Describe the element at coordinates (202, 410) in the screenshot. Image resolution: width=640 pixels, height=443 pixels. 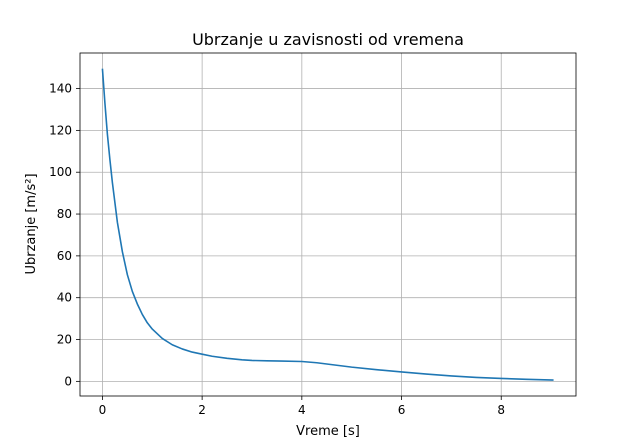
I see `x-tick-label: 2` at that location.